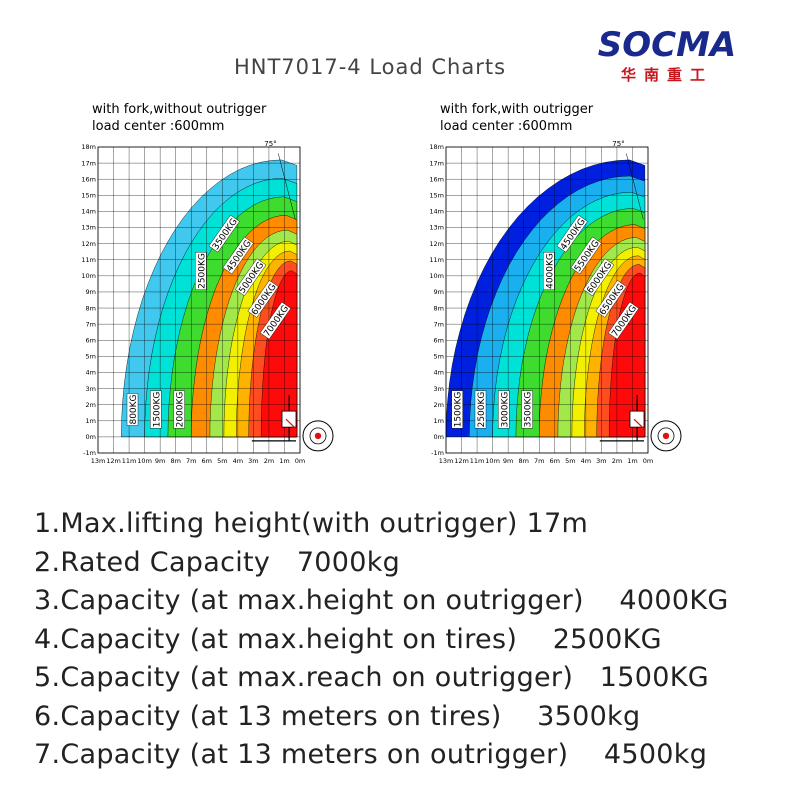 The height and width of the screenshot is (789, 800). I want to click on zone-label-text: 3500KG, so click(529, 410).